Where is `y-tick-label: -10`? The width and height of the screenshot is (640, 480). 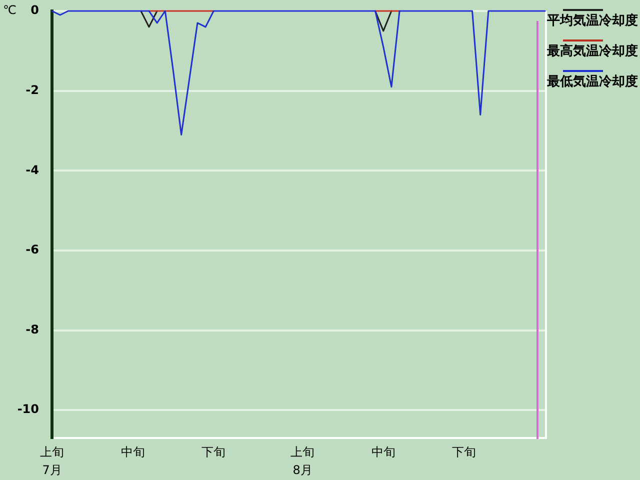 y-tick-label: -10 is located at coordinates (28, 409).